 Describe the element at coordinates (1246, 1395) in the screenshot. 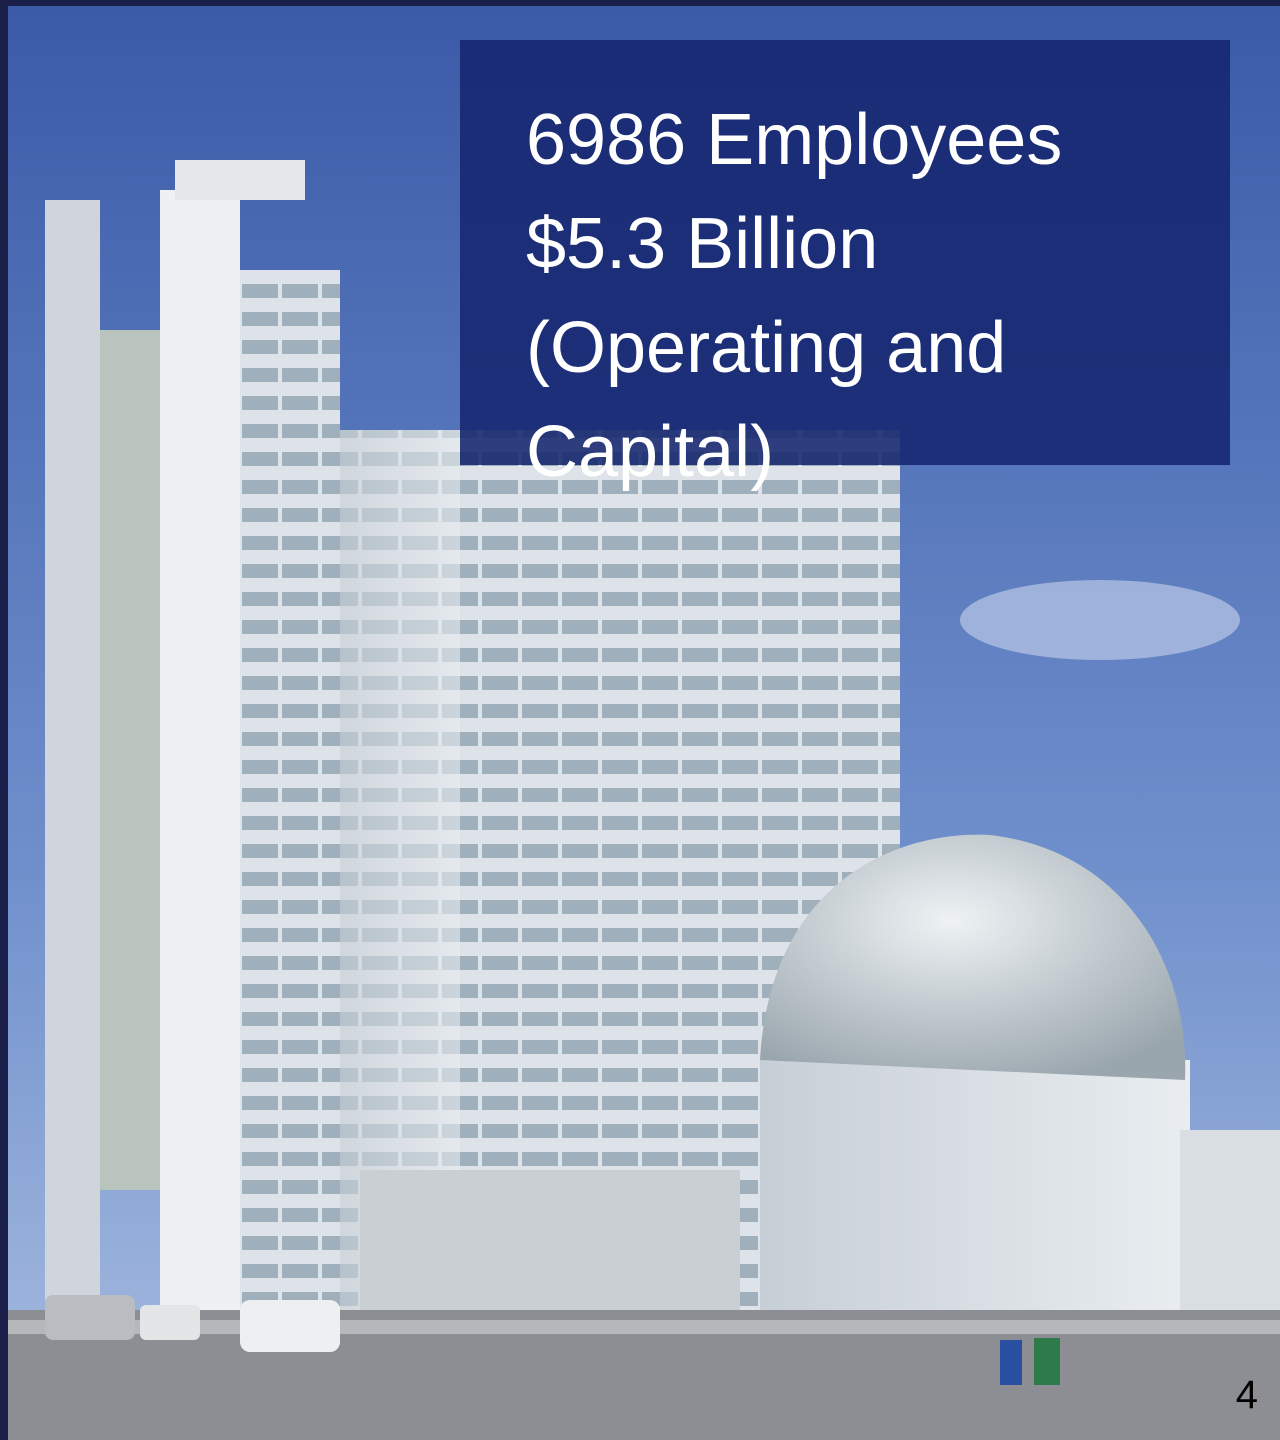

I see `slide-number: 4` at that location.